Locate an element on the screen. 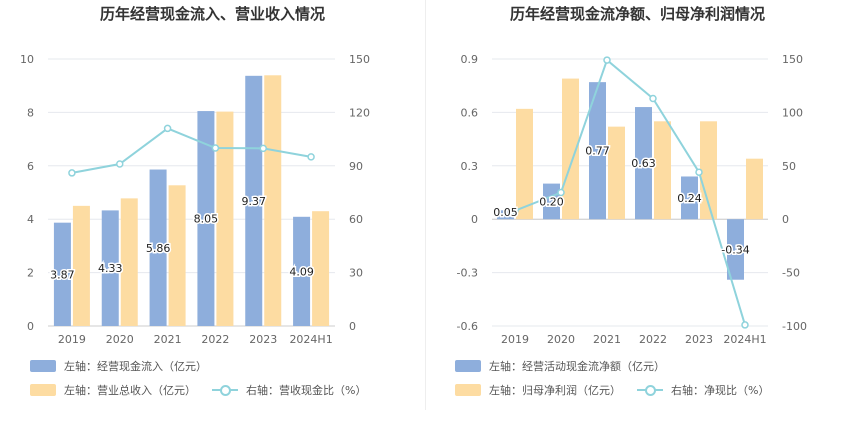 This screenshot has height=437, width=850. bar-data-label: 0.63 is located at coordinates (643, 163).